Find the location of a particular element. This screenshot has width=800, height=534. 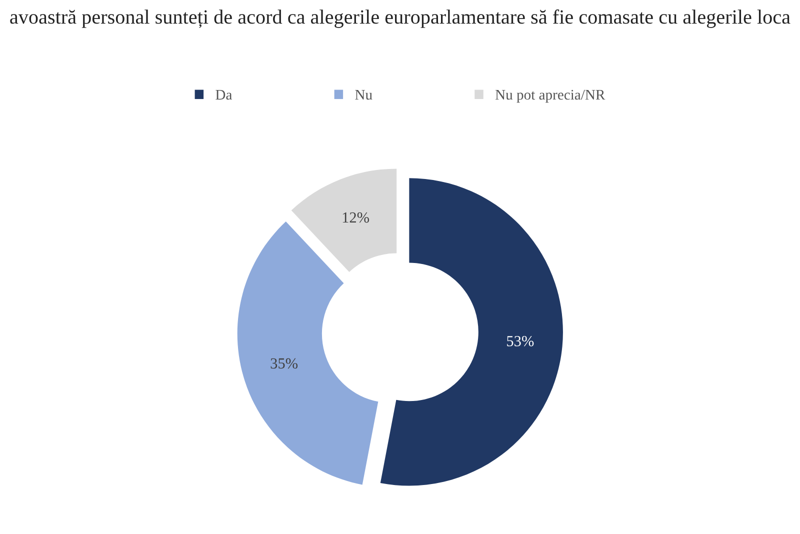

data-label: 53% is located at coordinates (520, 341).